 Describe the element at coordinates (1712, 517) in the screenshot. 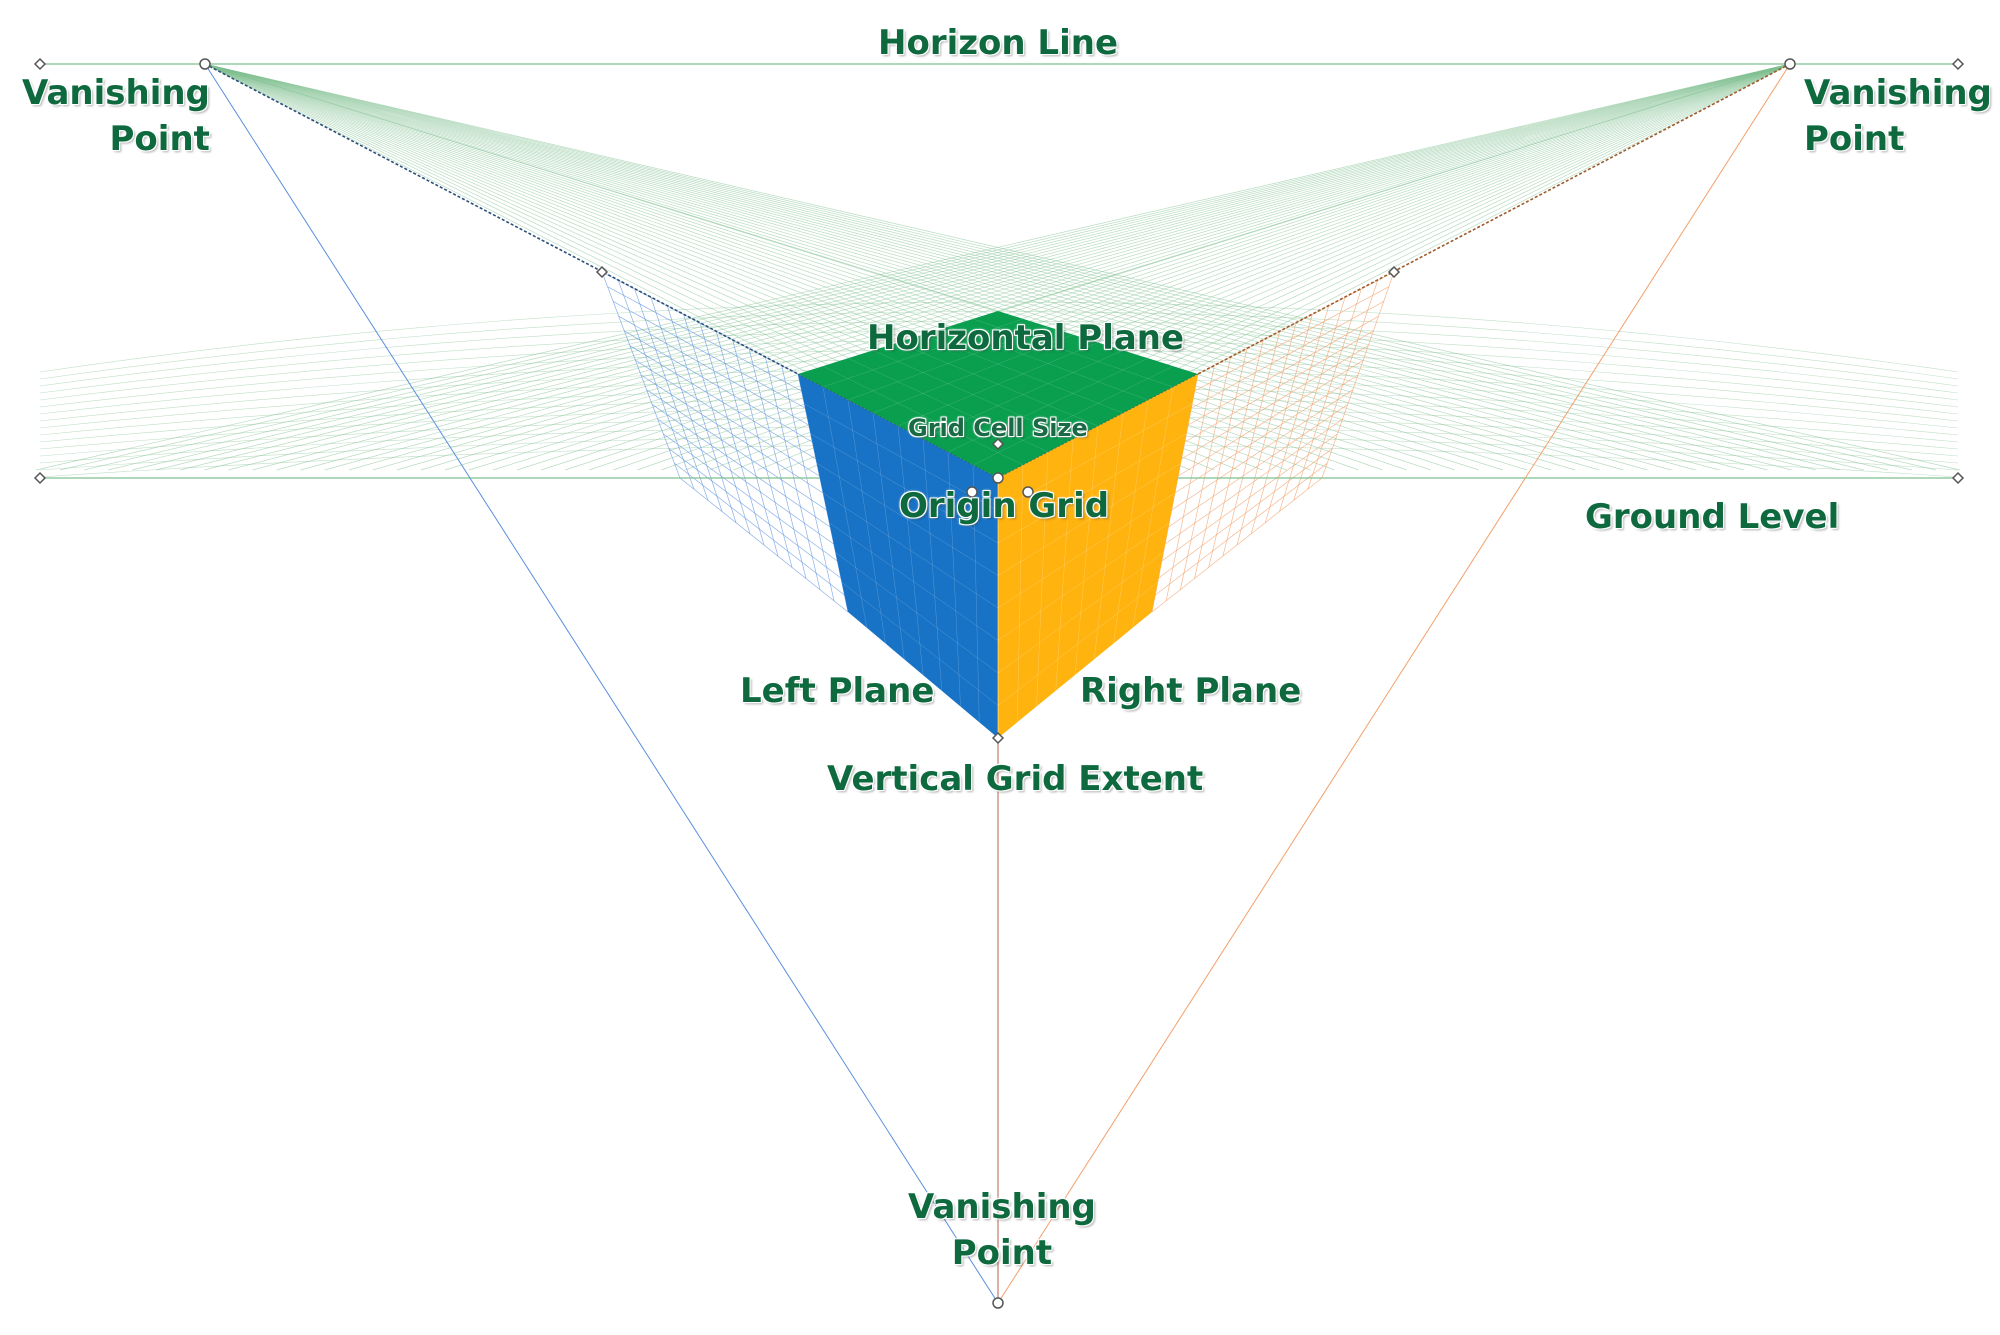

I see `ground-level-label: Ground Level` at that location.